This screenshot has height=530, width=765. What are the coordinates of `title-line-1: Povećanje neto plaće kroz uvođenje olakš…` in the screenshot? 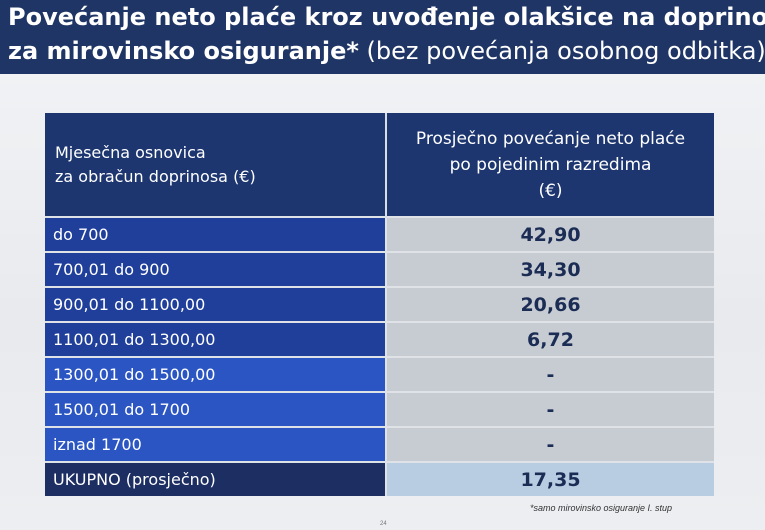 It's located at (386, 17).